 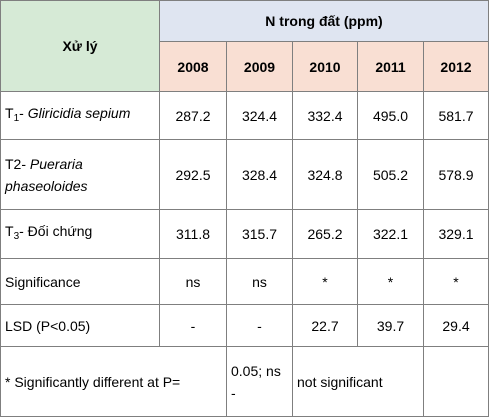 I want to click on nitrogen-group-header-text: N trong đất (ppm), so click(x=324, y=21).